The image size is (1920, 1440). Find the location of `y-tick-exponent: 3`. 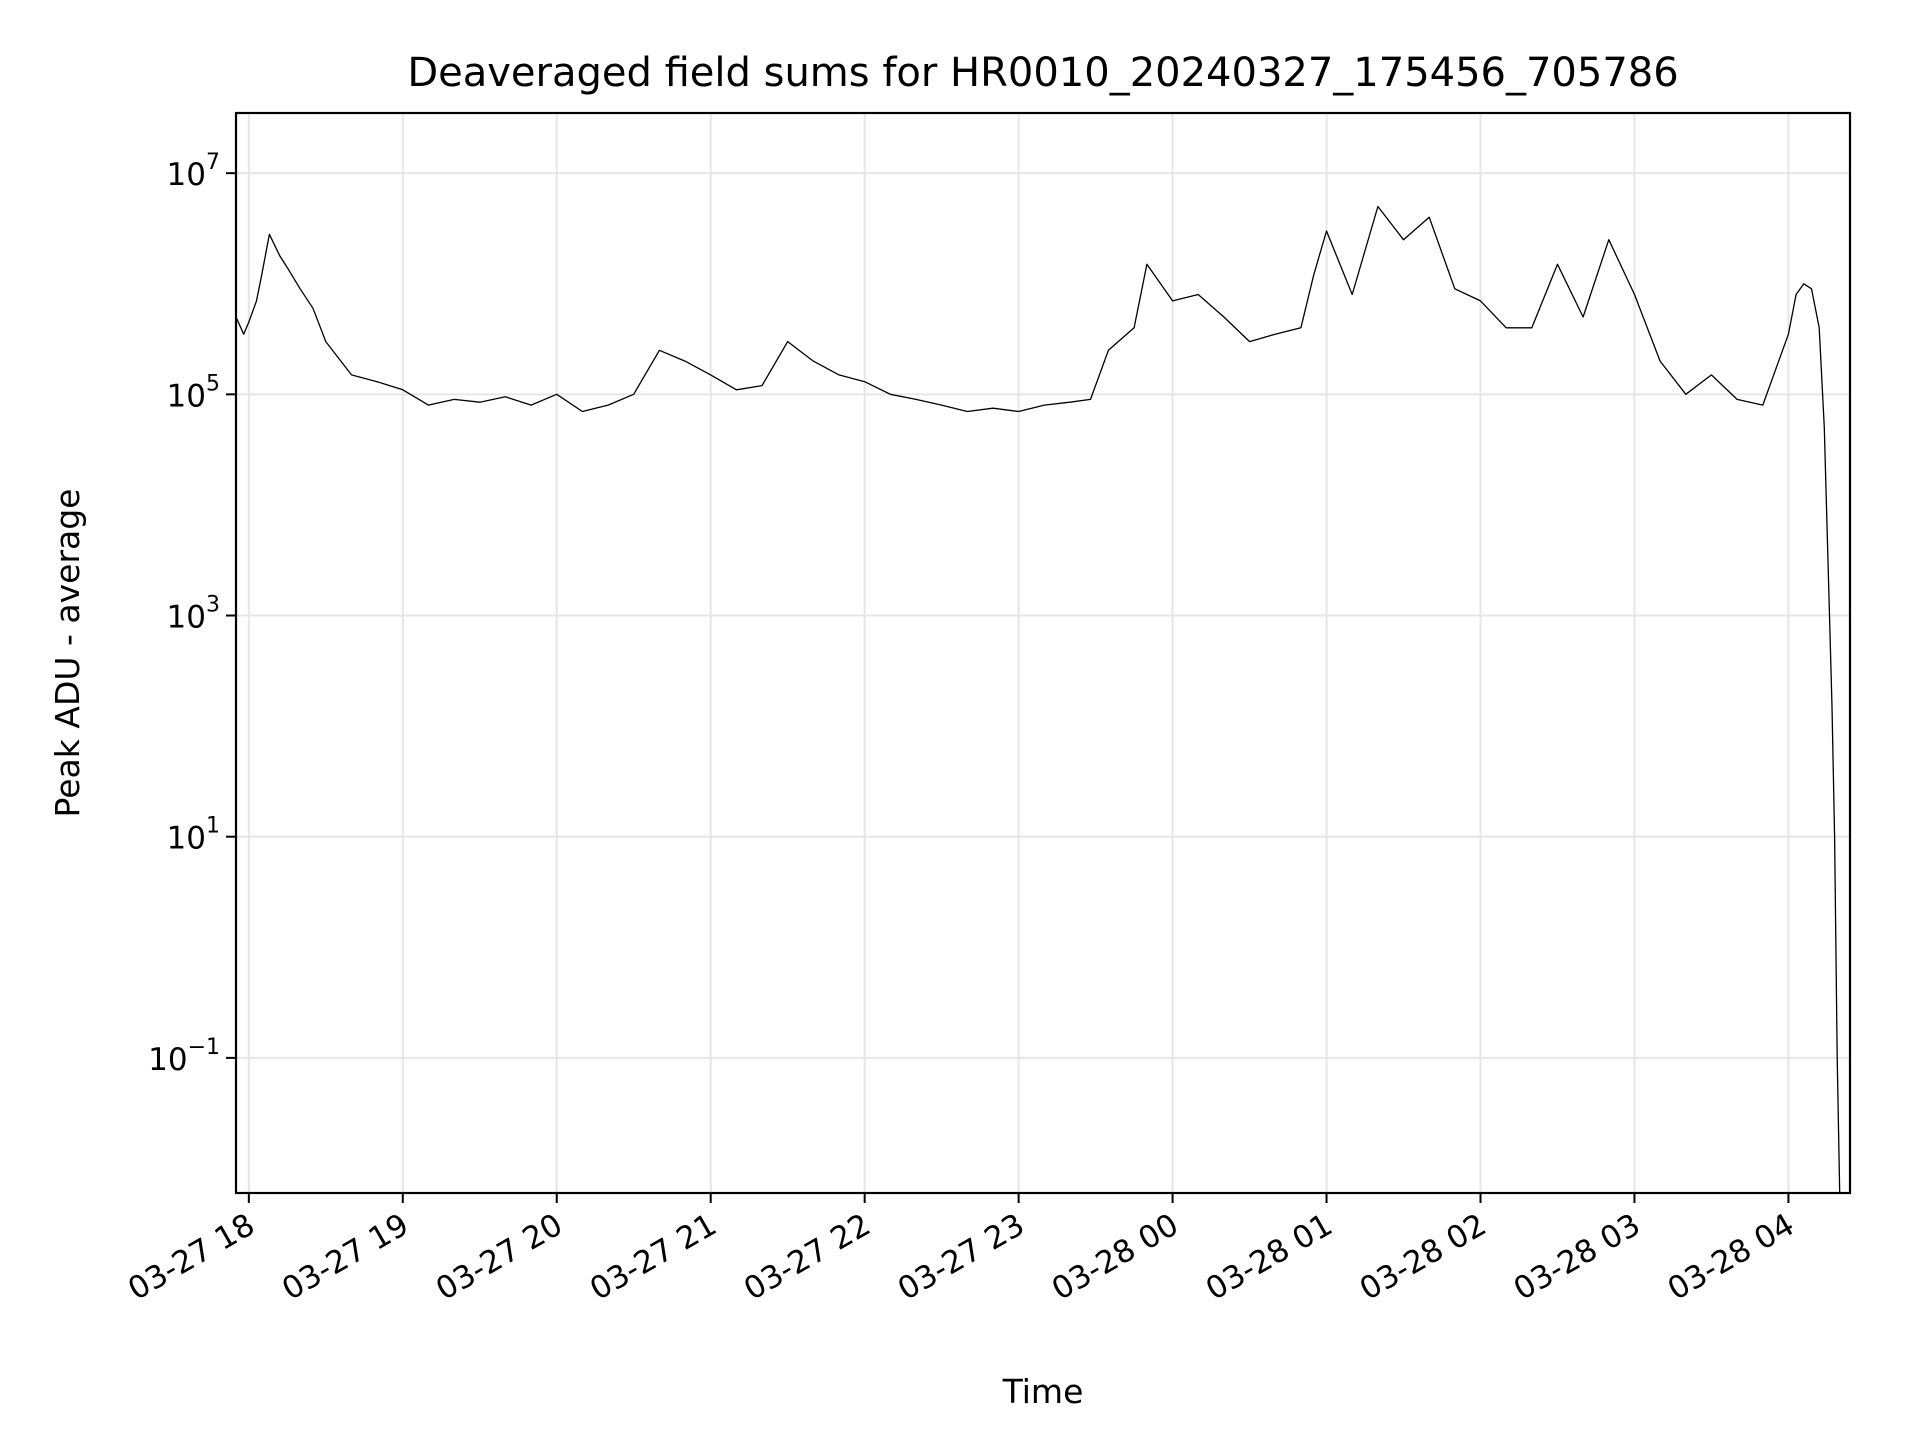

y-tick-exponent: 3 is located at coordinates (213, 605).